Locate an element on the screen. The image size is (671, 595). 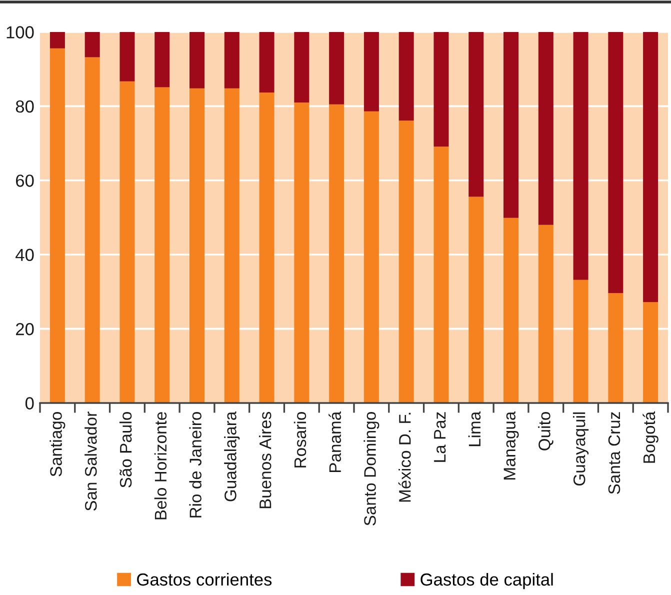
x-tick-label: Panamá is located at coordinates (335, 441).